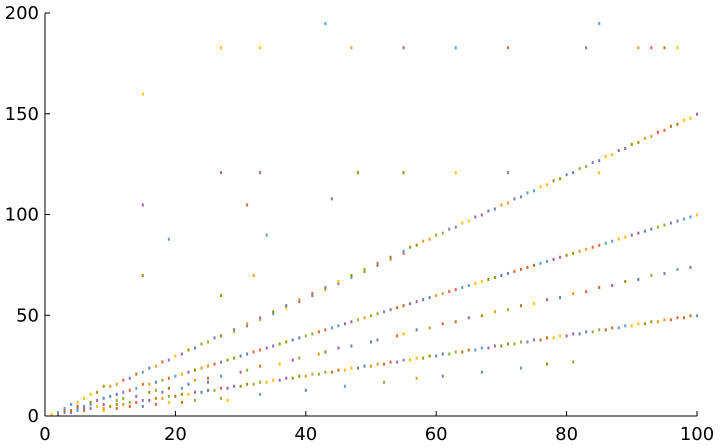 Image resolution: width=720 pixels, height=448 pixels. I want to click on y-tick-label: 50, so click(27, 315).